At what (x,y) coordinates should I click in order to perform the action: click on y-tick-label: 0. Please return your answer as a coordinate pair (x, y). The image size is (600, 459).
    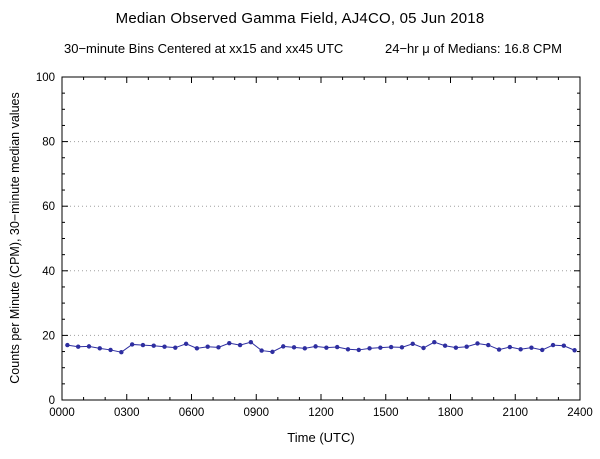
    Looking at the image, I should click on (52, 401).